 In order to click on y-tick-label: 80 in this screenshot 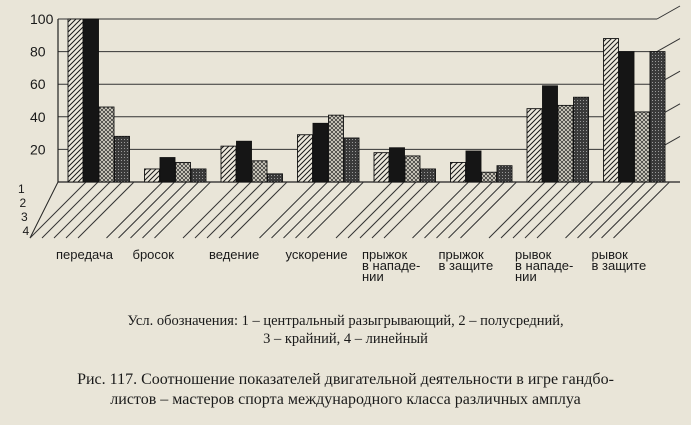, I will do `click(38, 52)`.